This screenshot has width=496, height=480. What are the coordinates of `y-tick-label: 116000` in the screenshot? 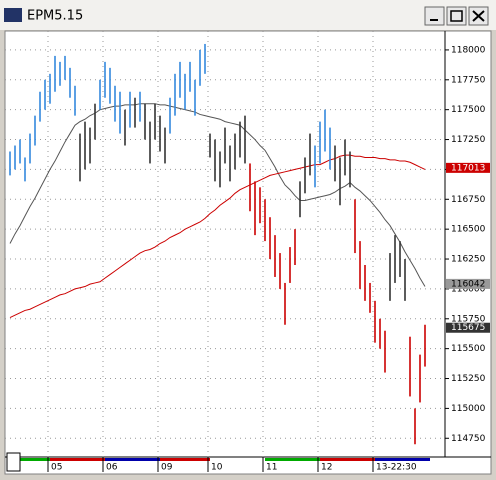 It's located at (468, 289).